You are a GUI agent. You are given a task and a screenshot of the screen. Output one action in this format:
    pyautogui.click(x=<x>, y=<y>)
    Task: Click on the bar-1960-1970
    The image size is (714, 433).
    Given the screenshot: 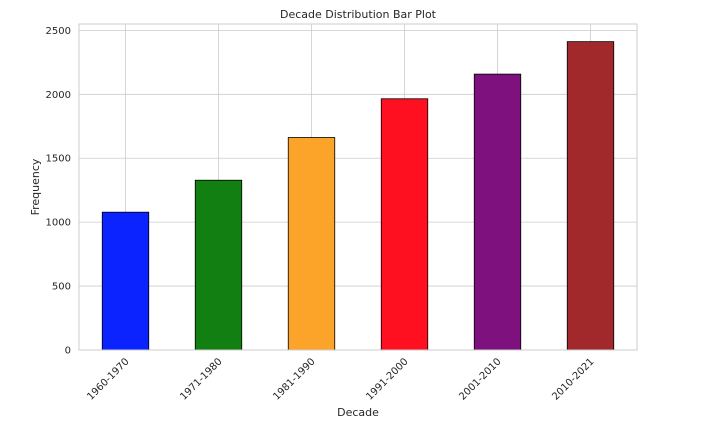 What is the action you would take?
    pyautogui.click(x=125, y=281)
    